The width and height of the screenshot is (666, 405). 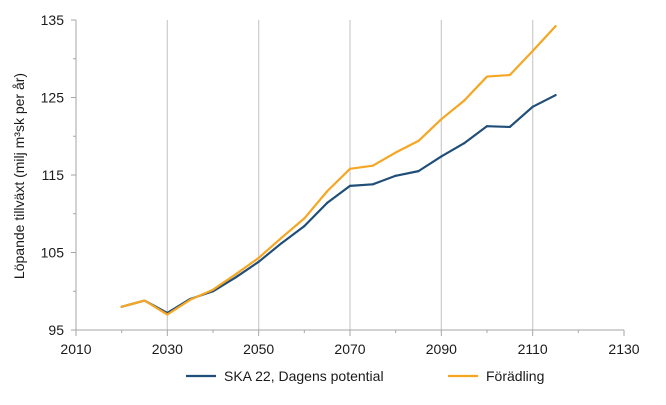 What do you see at coordinates (304, 376) in the screenshot?
I see `legend-label: SKA 22, Dagens potential` at bounding box center [304, 376].